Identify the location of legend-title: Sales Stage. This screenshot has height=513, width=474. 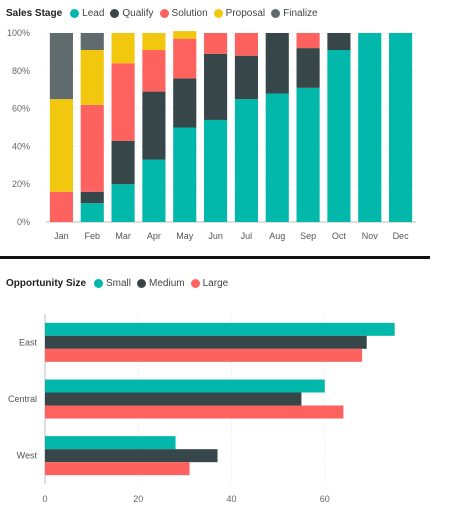
(34, 13).